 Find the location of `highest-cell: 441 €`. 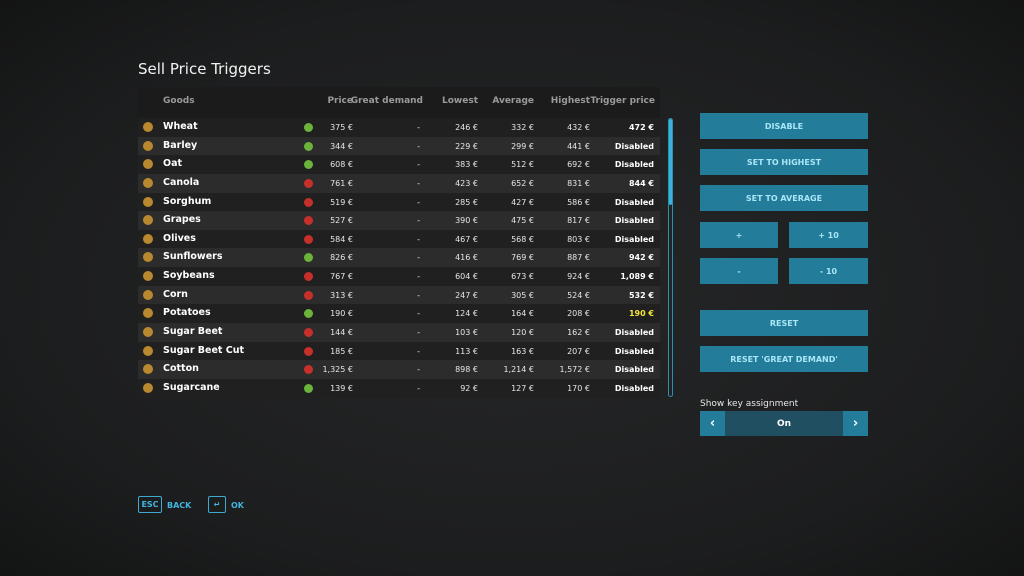

highest-cell: 441 € is located at coordinates (578, 146).